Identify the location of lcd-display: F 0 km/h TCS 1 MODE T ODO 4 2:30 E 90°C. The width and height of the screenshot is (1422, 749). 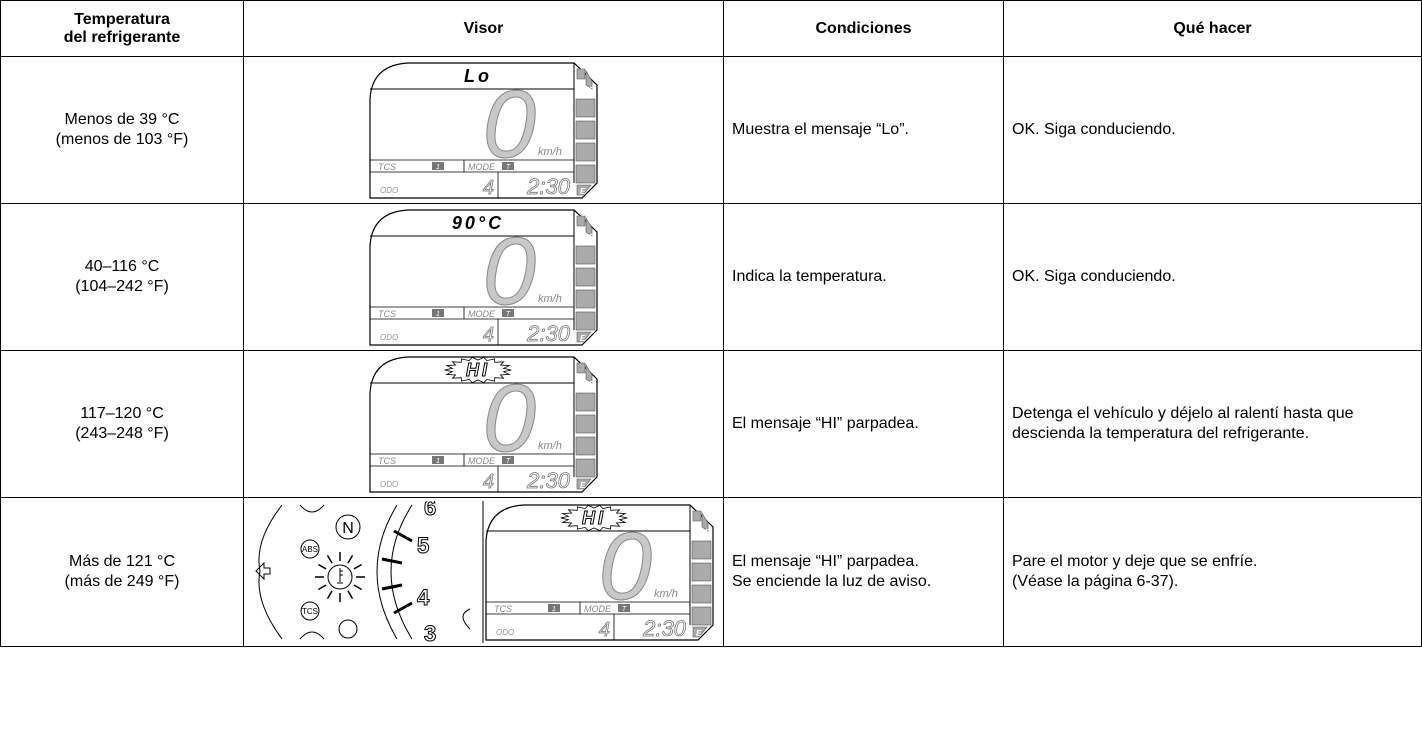
(483, 277).